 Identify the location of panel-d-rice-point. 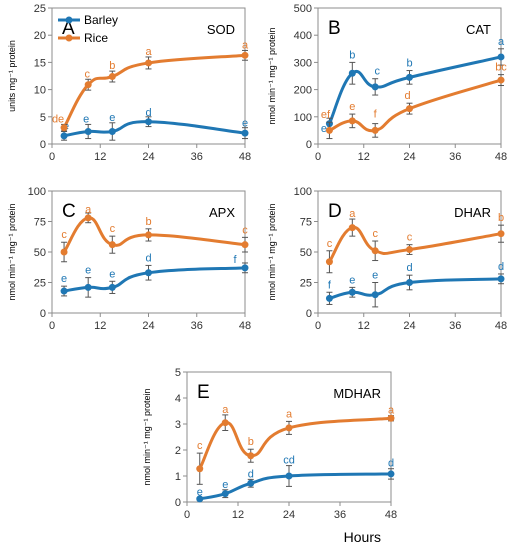
(352, 228).